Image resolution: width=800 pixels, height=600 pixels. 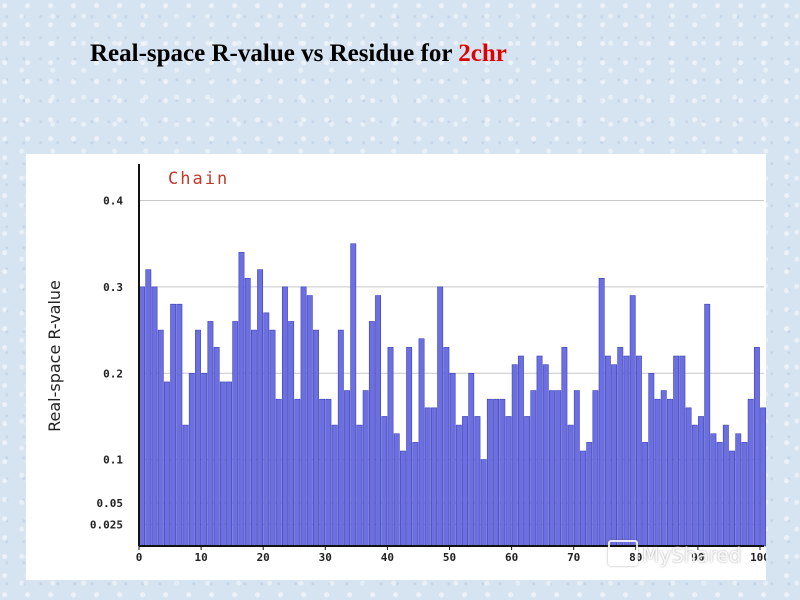 I want to click on x-tick-label: 80, so click(x=635, y=557).